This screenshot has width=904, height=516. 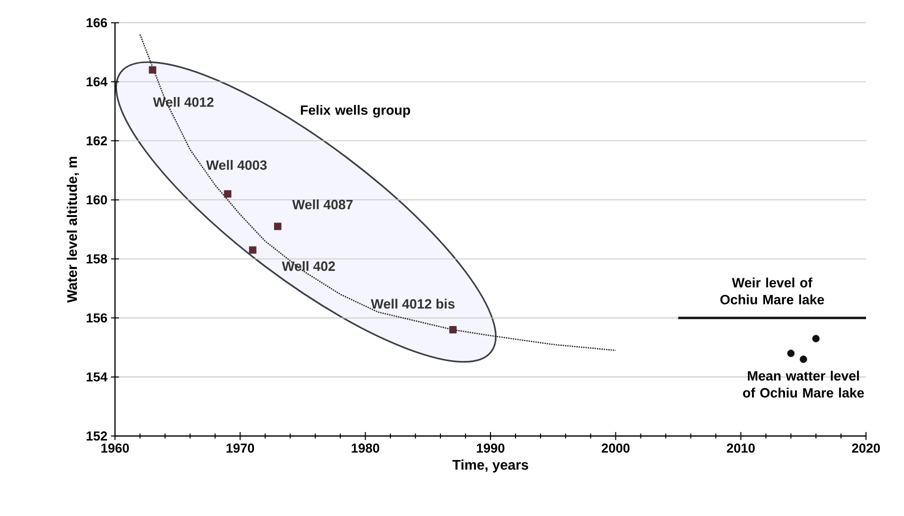 I want to click on y-tick-label: 152, so click(x=96, y=436).